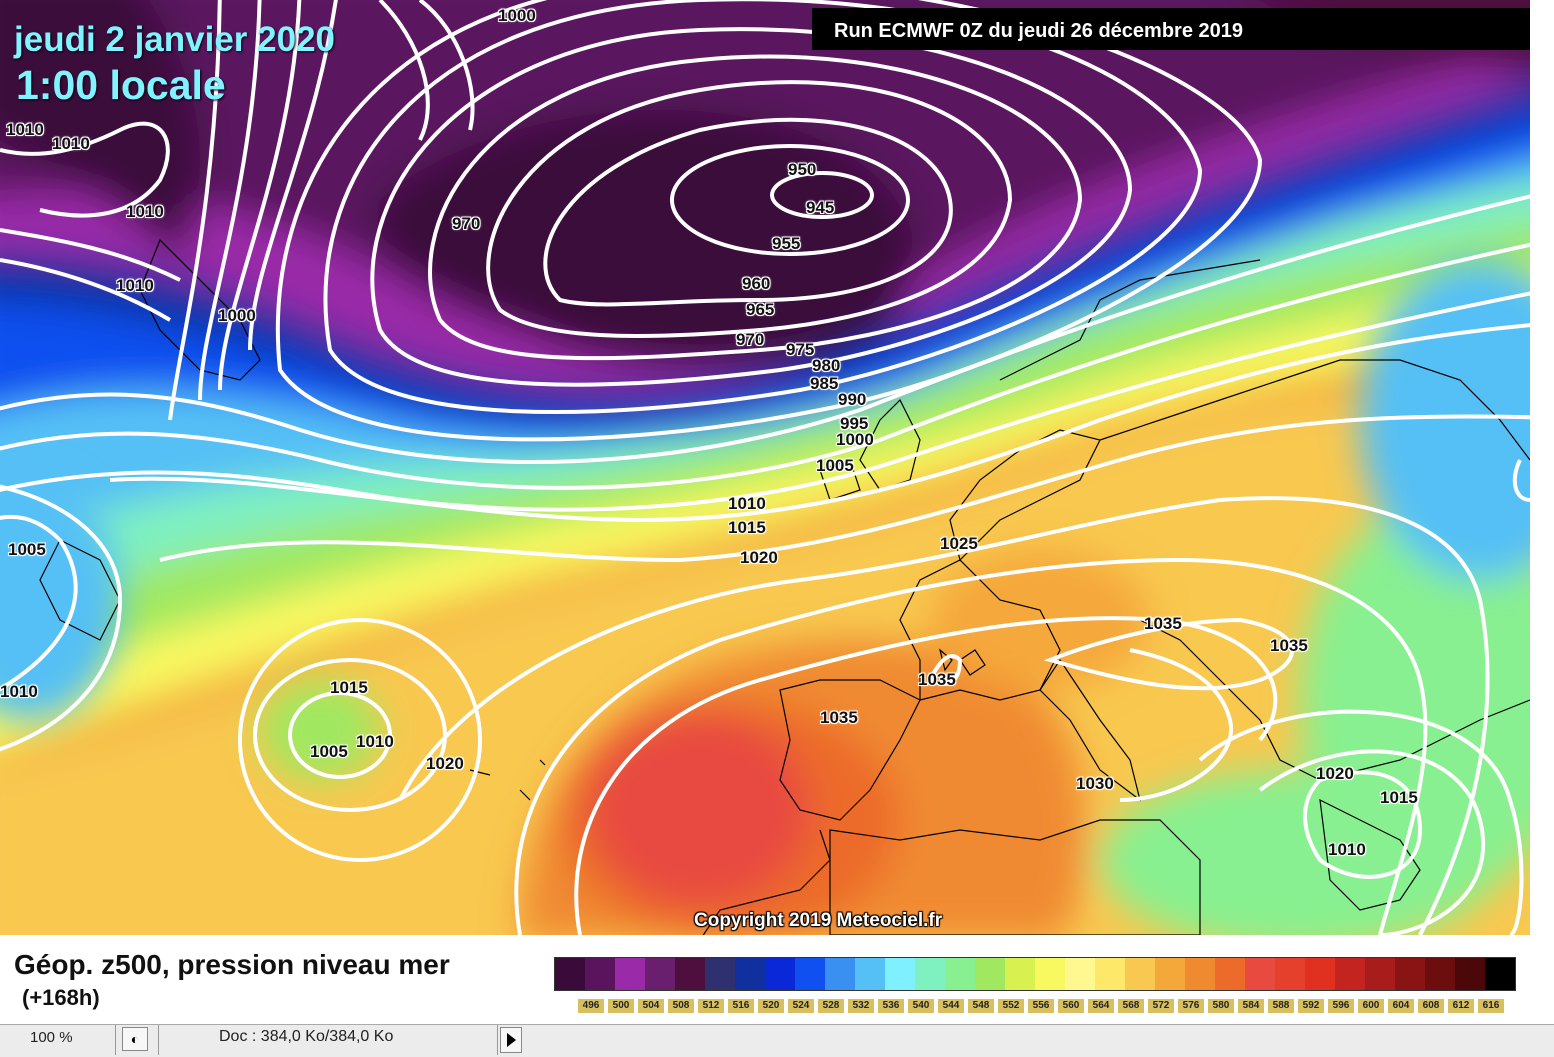  I want to click on color-scale-value: 516, so click(741, 1006).